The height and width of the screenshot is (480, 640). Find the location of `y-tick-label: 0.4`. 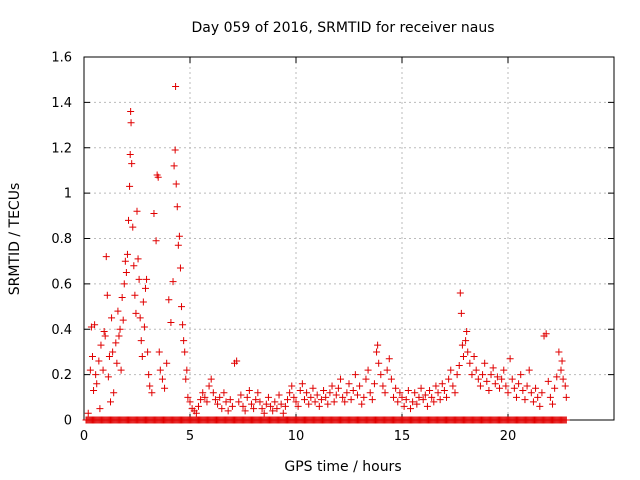

y-tick-label: 0.4 is located at coordinates (61, 330).